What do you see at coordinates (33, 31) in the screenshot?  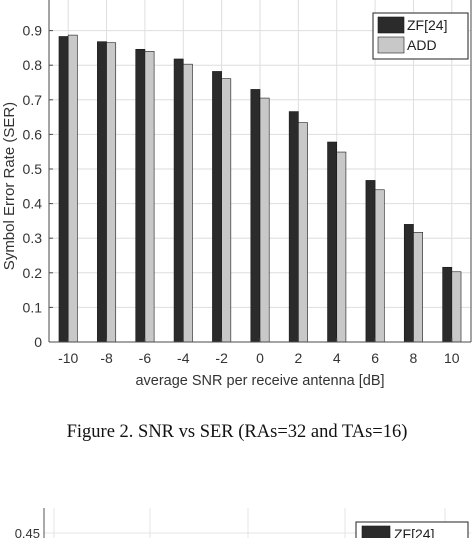 I see `y-tick-label: 0.9` at bounding box center [33, 31].